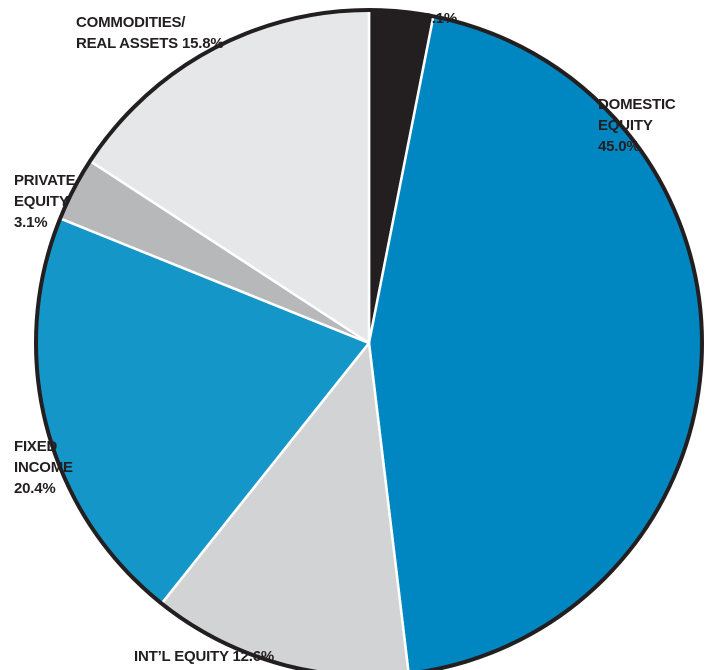 The height and width of the screenshot is (670, 716). Describe the element at coordinates (45, 201) in the screenshot. I see `label-private-equity: PRIVATE EQUITY 3.1%` at that location.